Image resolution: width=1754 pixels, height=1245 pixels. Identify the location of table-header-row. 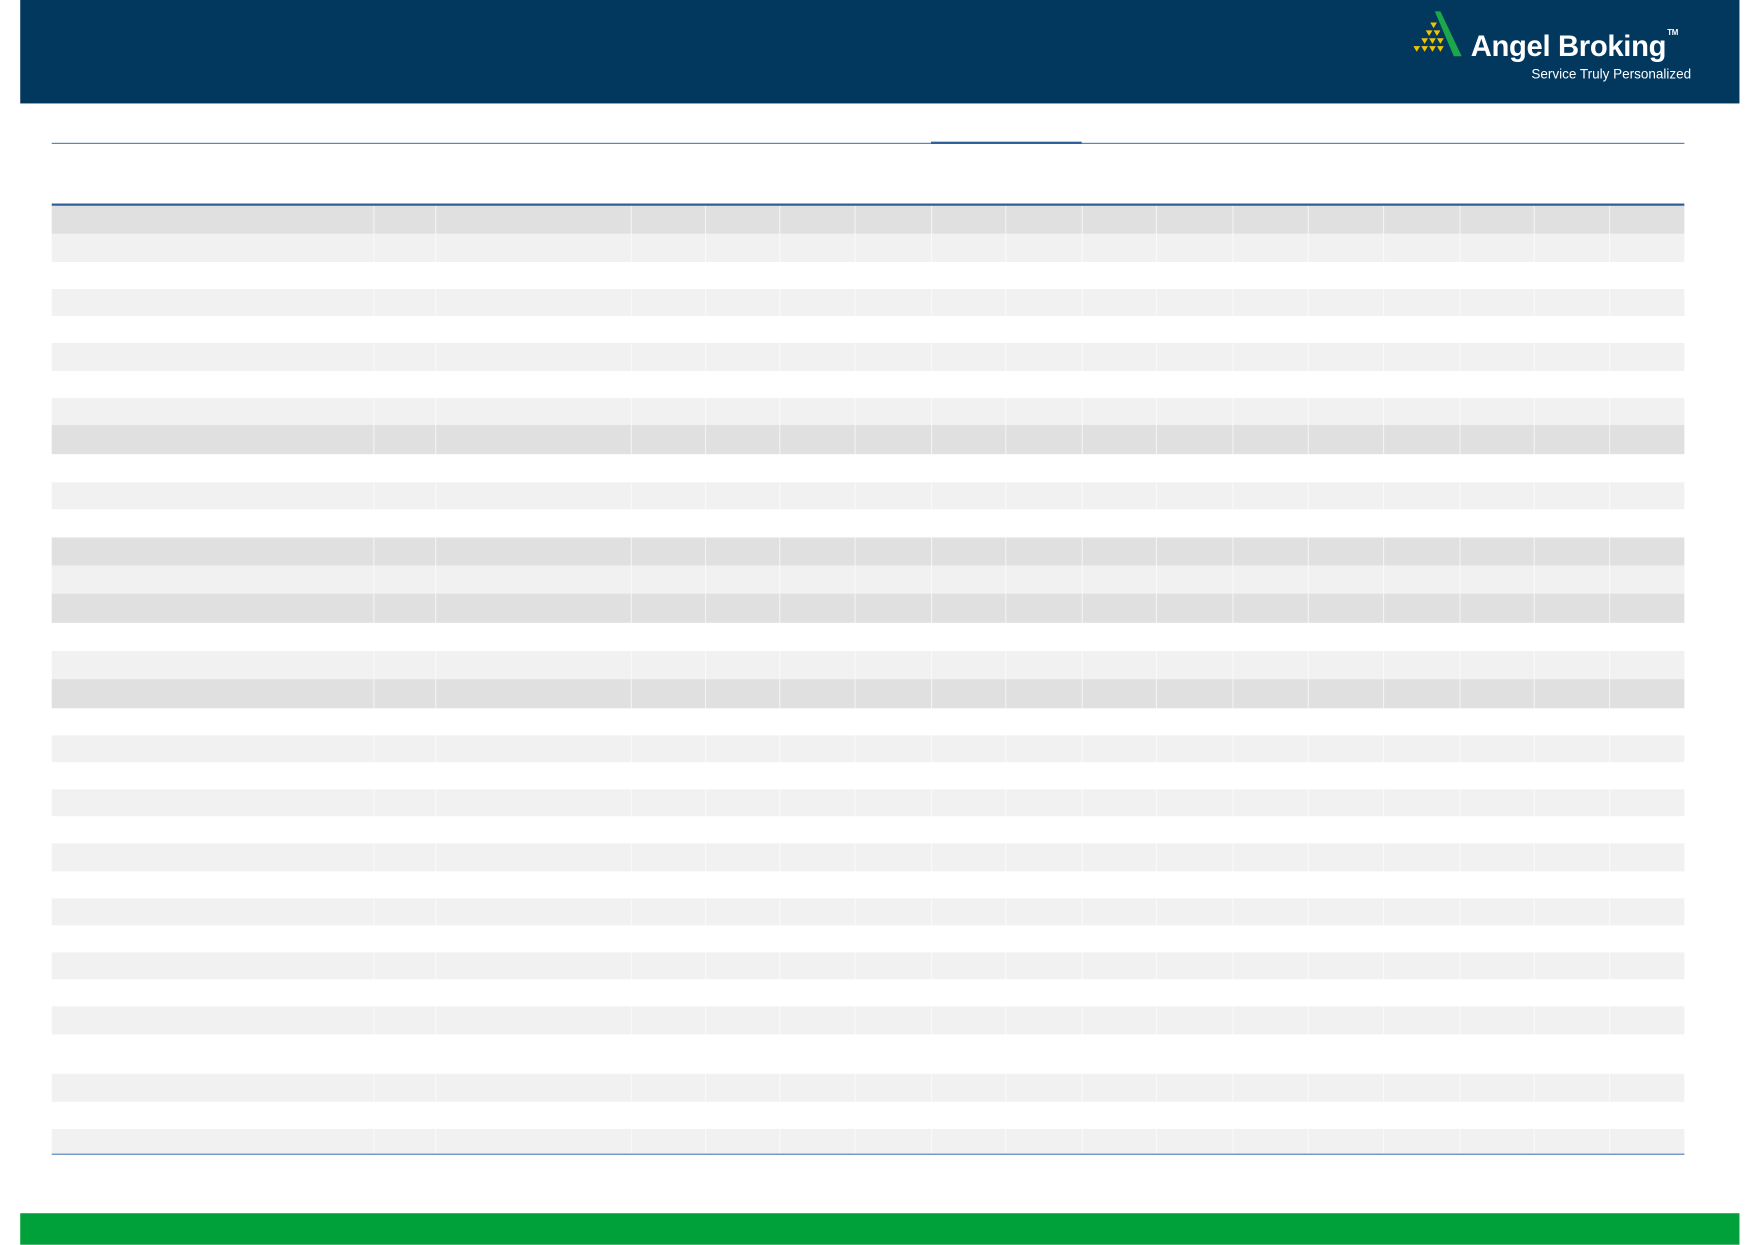
(868, 219).